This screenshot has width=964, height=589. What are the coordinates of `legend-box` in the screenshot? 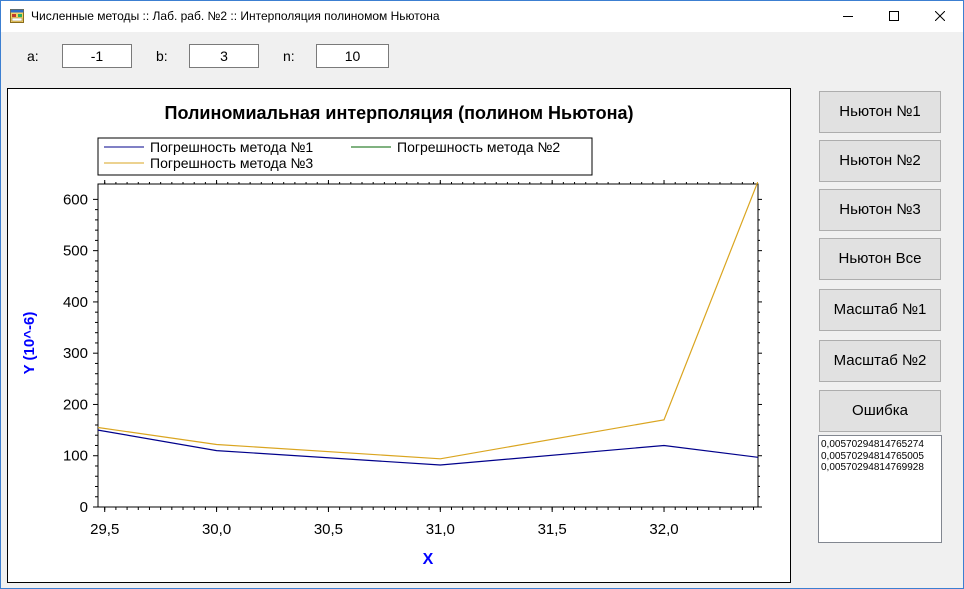 It's located at (345, 156).